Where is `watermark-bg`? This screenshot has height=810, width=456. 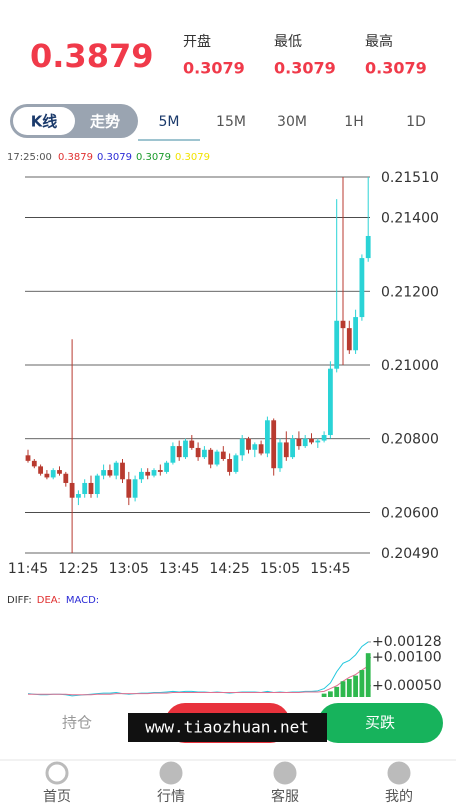
watermark-bg is located at coordinates (227, 727).